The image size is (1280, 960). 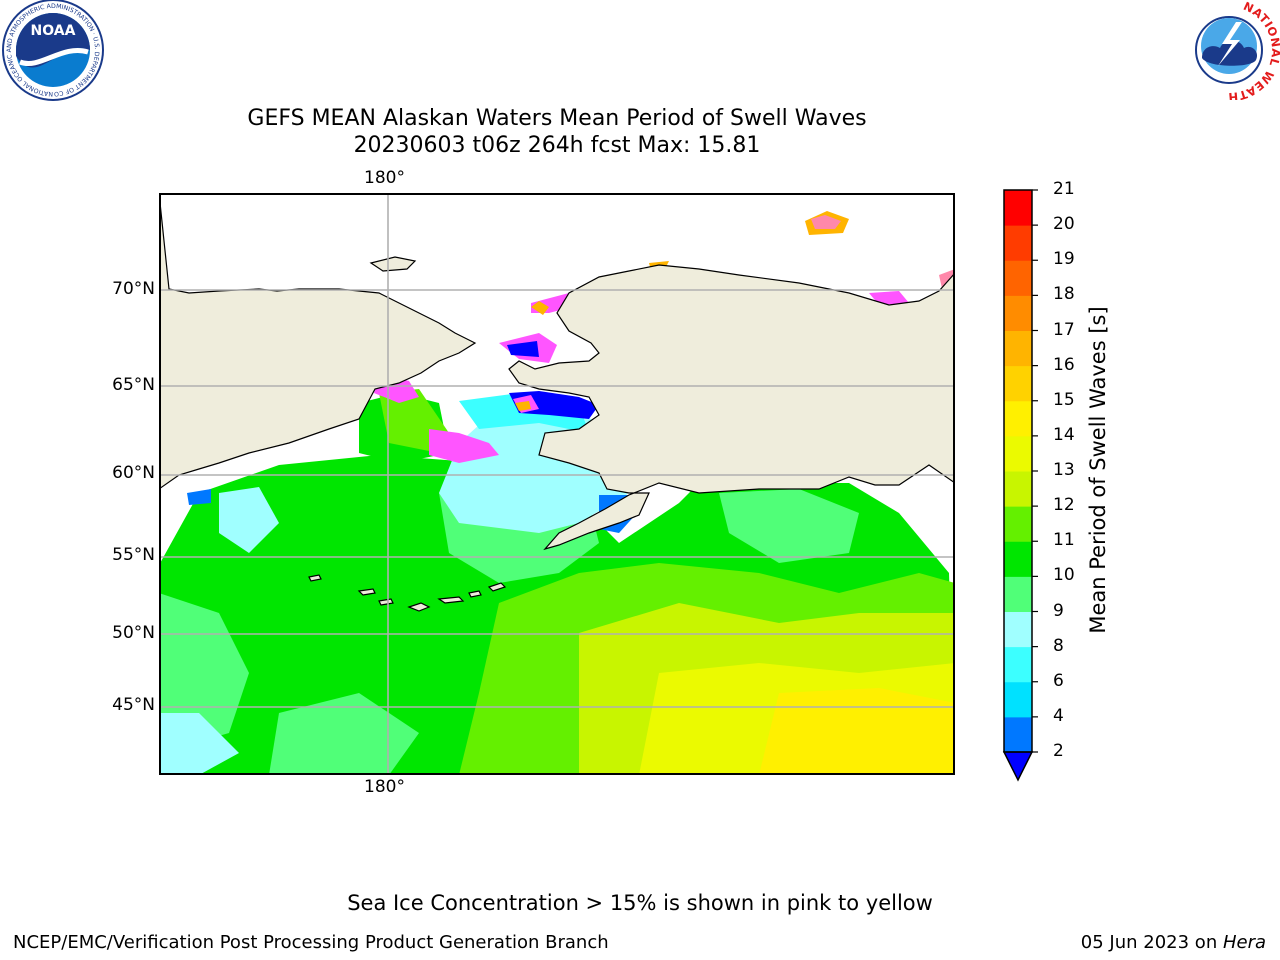 I want to click on lat-label-60: 60°N, so click(x=133, y=473).